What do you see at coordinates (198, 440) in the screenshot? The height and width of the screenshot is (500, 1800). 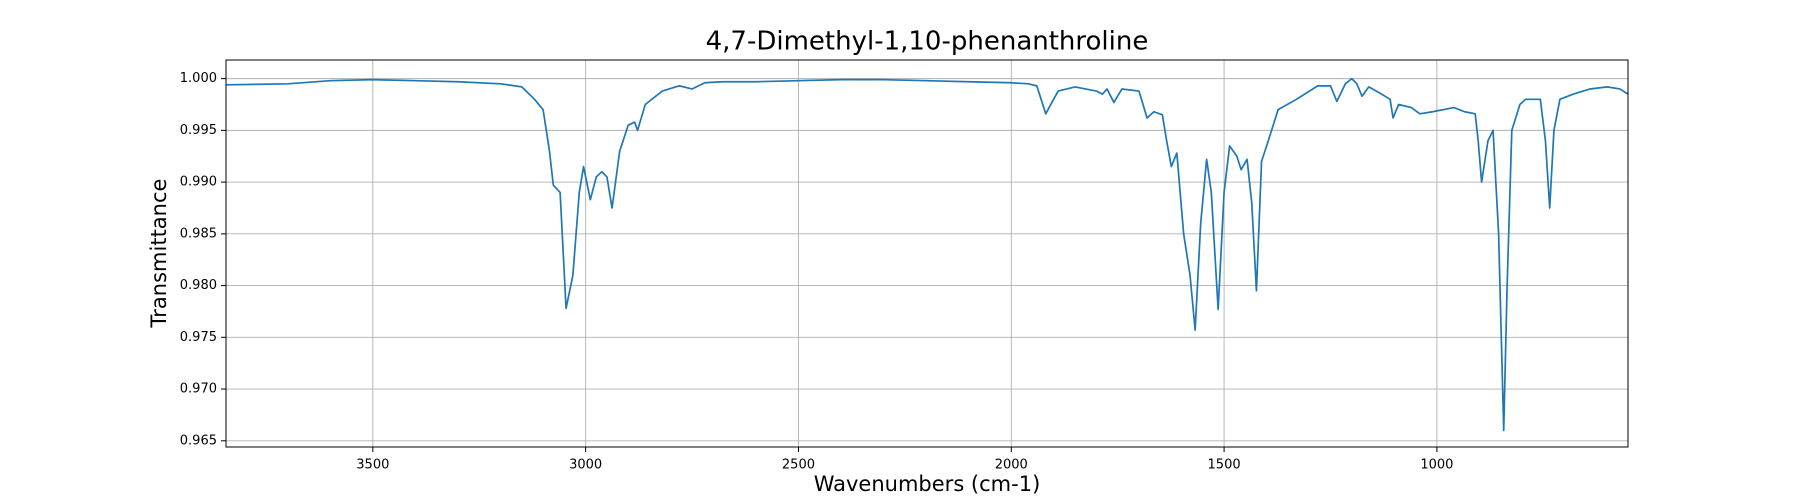 I see `y-tick-label: 0.965` at bounding box center [198, 440].